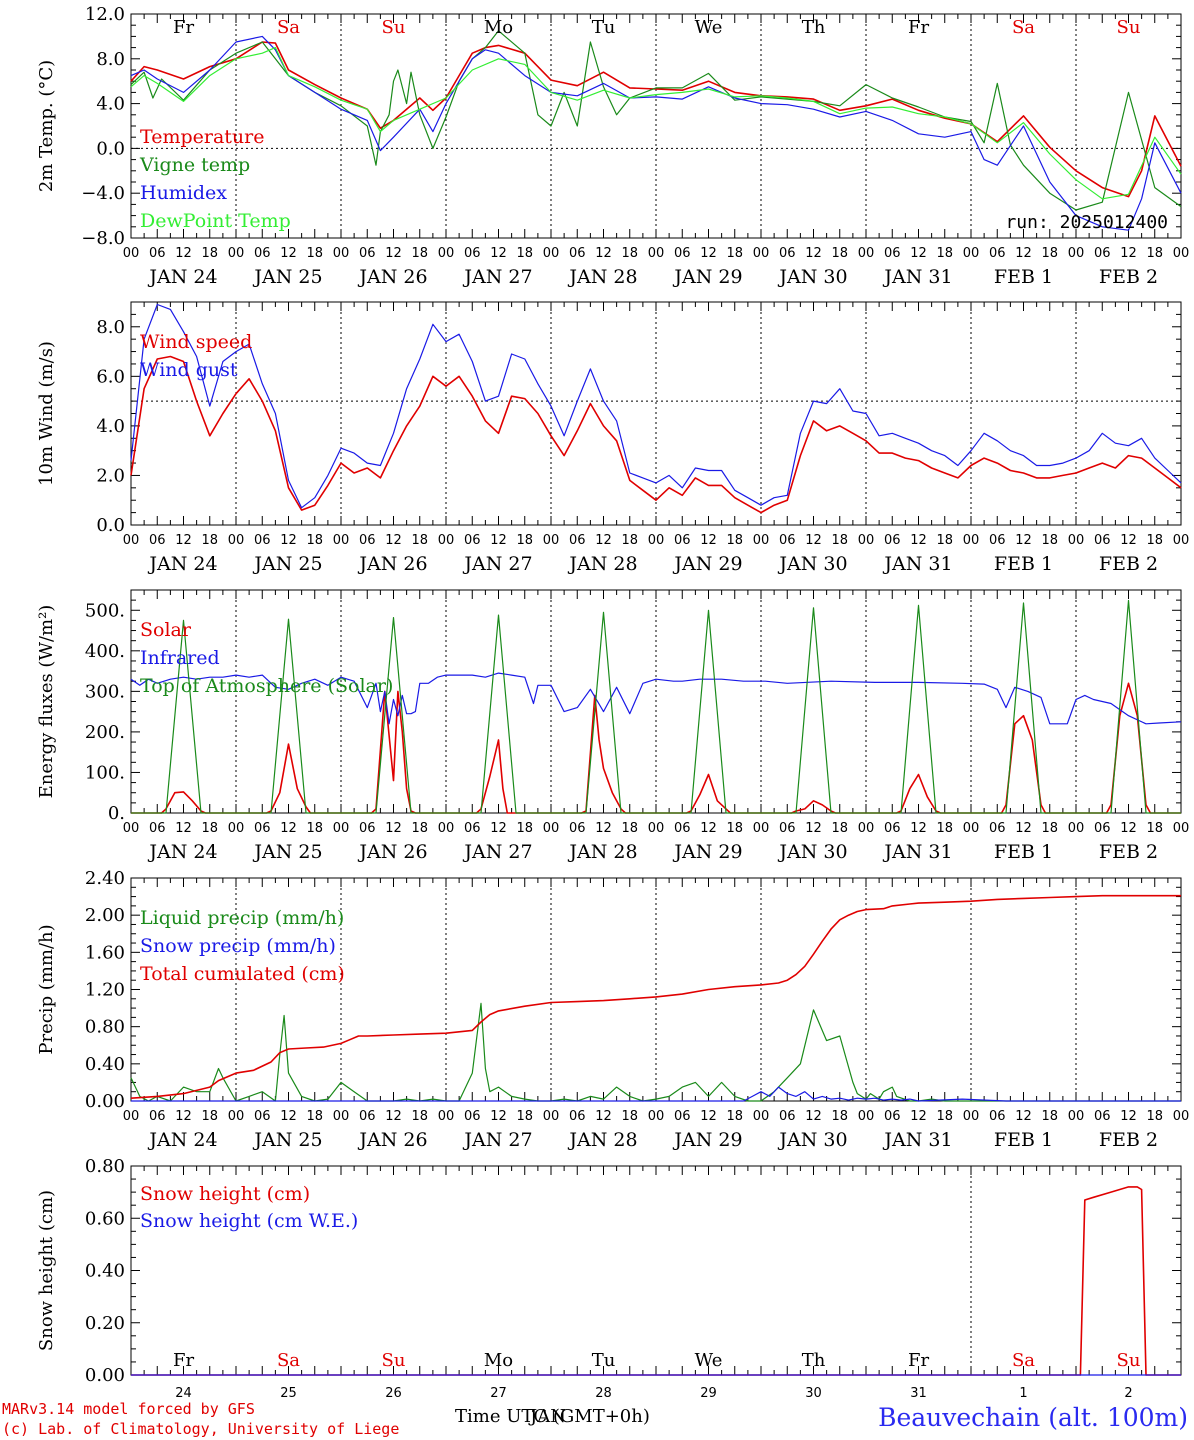 This screenshot has width=1194, height=1440. Describe the element at coordinates (182, 277) in the screenshot. I see `date-label: JAN 24` at that location.